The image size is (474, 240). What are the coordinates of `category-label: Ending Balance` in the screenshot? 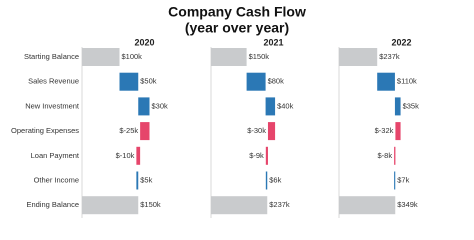 It's located at (52, 204).